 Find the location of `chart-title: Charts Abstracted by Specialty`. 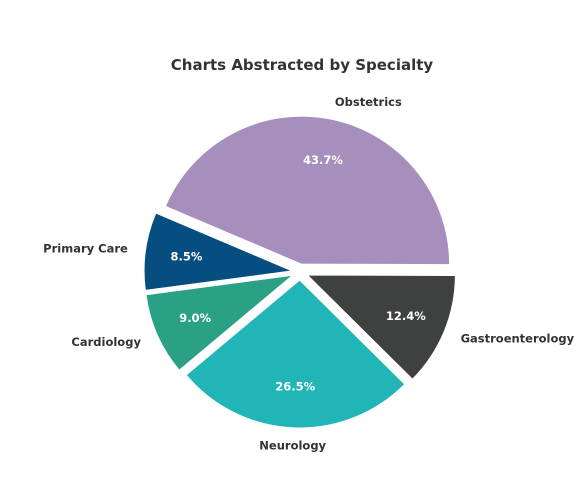

chart-title: Charts Abstracted by Specialty is located at coordinates (302, 65).